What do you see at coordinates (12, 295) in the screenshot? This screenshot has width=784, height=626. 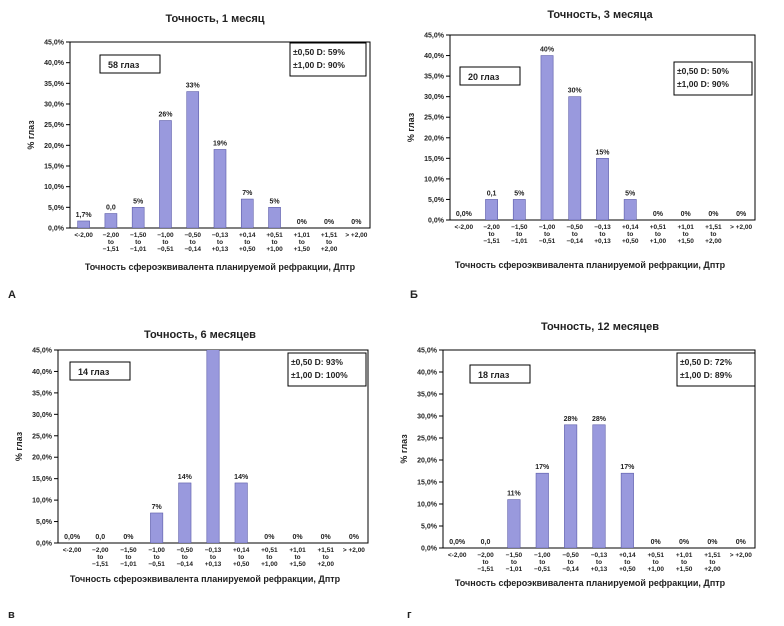 I see `panel-label: А` at bounding box center [12, 295].